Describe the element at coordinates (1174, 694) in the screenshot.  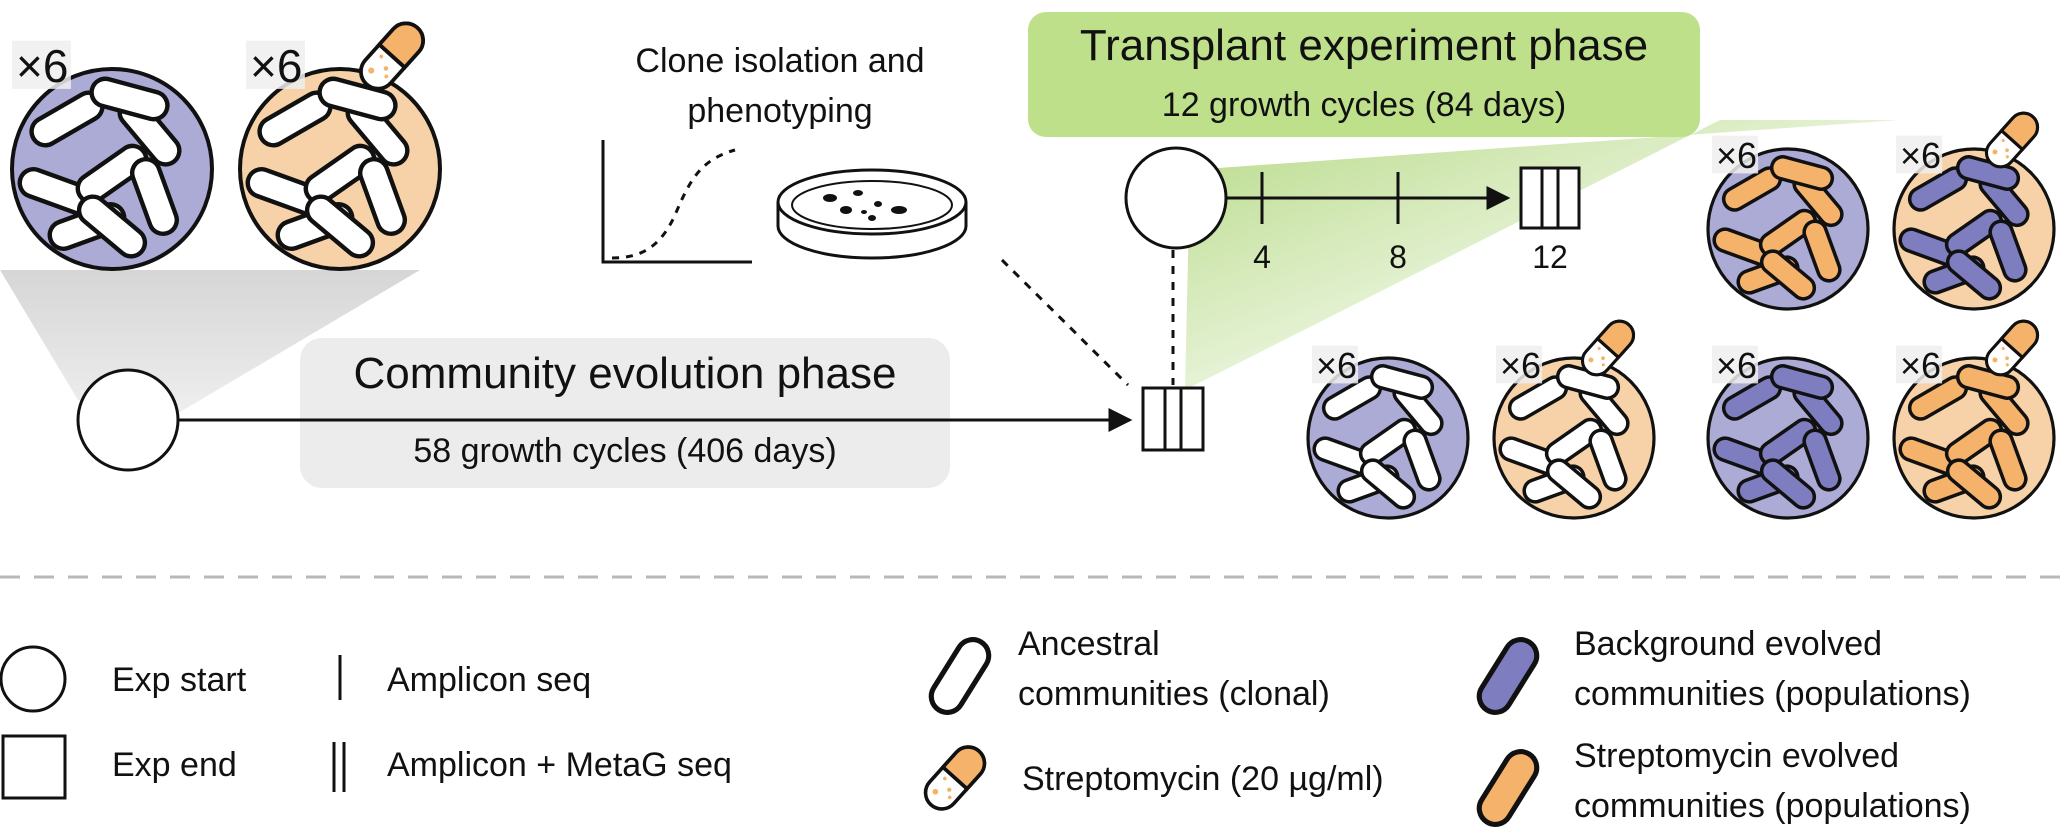
I see `legend-ancestral-line2: communities (clonal)` at that location.